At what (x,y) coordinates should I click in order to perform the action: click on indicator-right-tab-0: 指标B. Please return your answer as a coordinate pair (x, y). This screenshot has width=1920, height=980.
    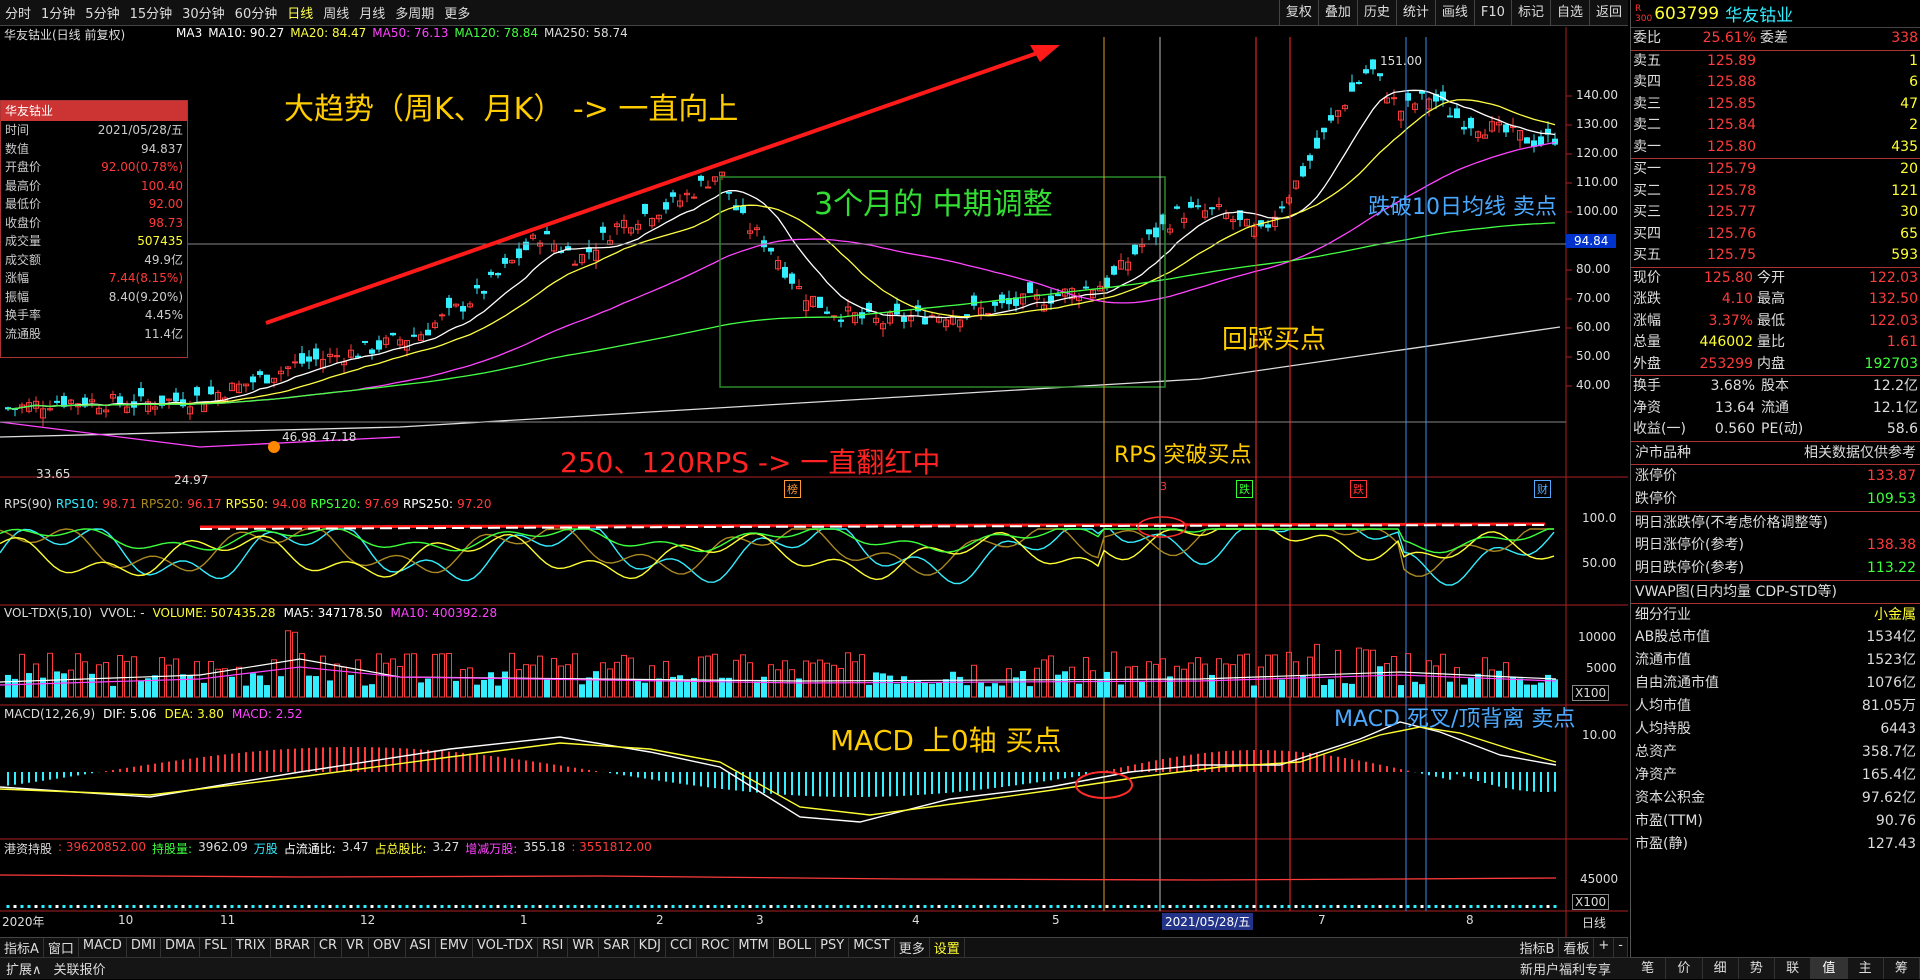
    Looking at the image, I should click on (1537, 947).